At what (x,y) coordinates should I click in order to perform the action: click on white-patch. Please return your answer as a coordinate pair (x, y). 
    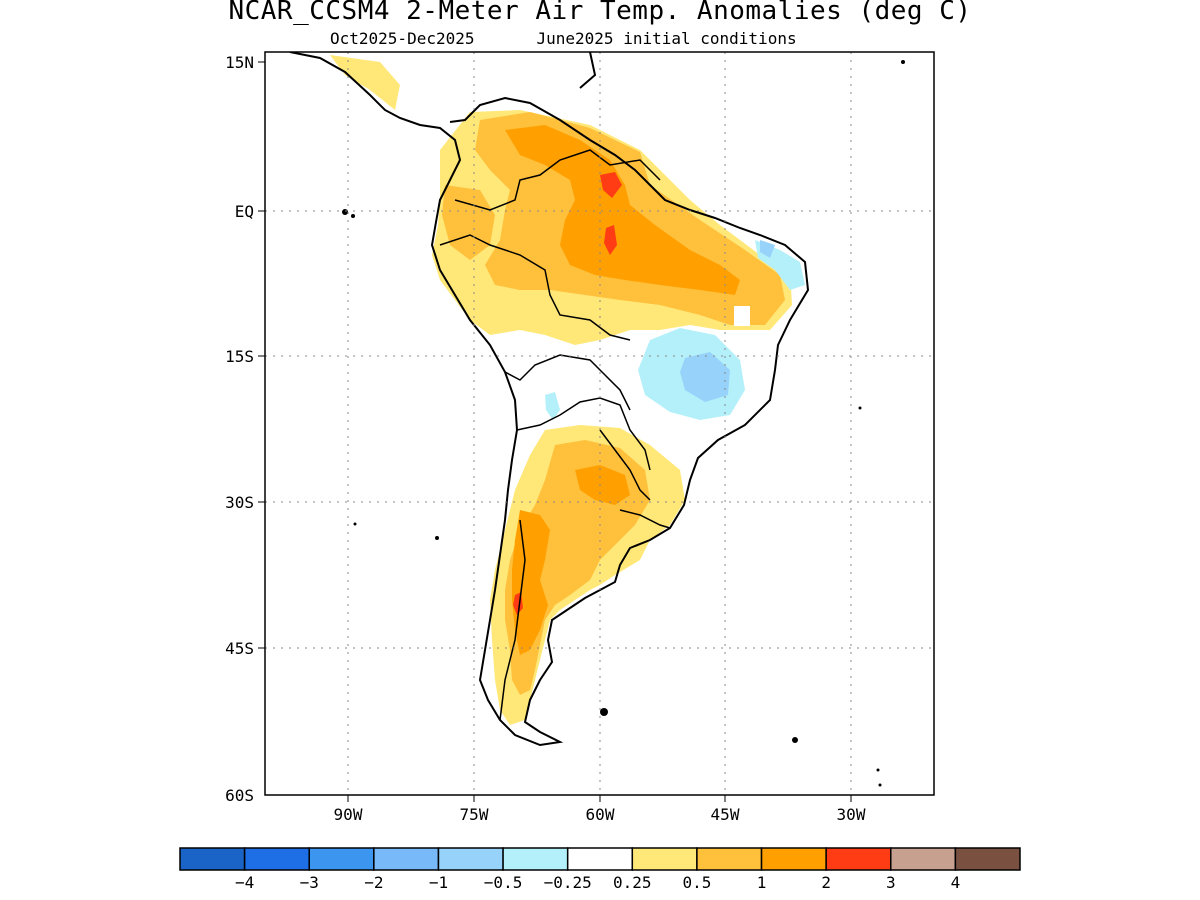
    Looking at the image, I should click on (742, 316).